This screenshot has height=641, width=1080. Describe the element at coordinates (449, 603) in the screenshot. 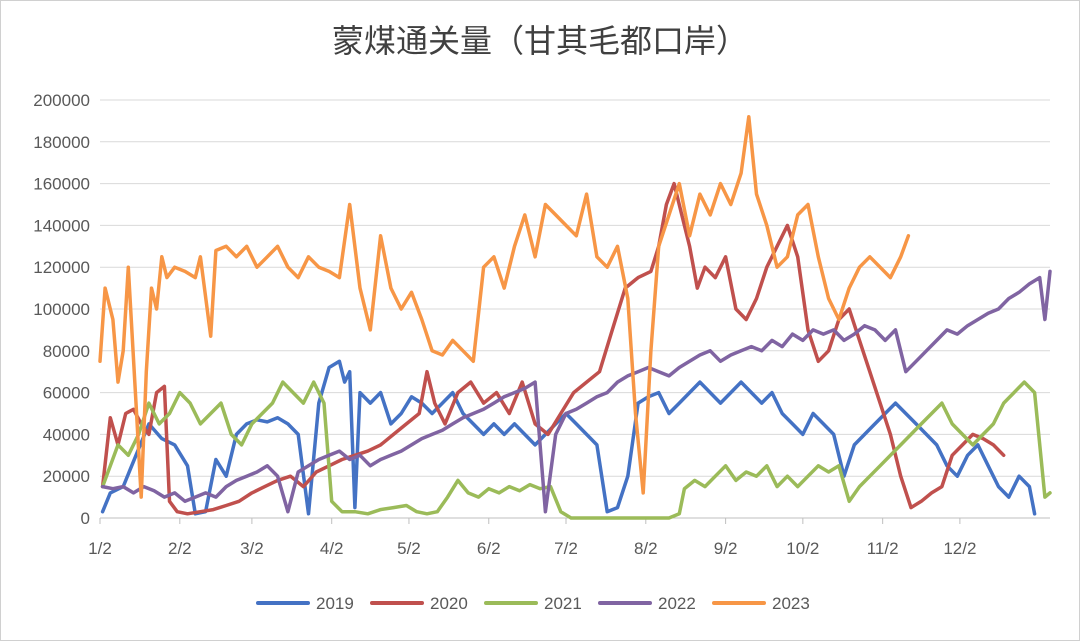

I see `legend-label-2020: 2020` at that location.